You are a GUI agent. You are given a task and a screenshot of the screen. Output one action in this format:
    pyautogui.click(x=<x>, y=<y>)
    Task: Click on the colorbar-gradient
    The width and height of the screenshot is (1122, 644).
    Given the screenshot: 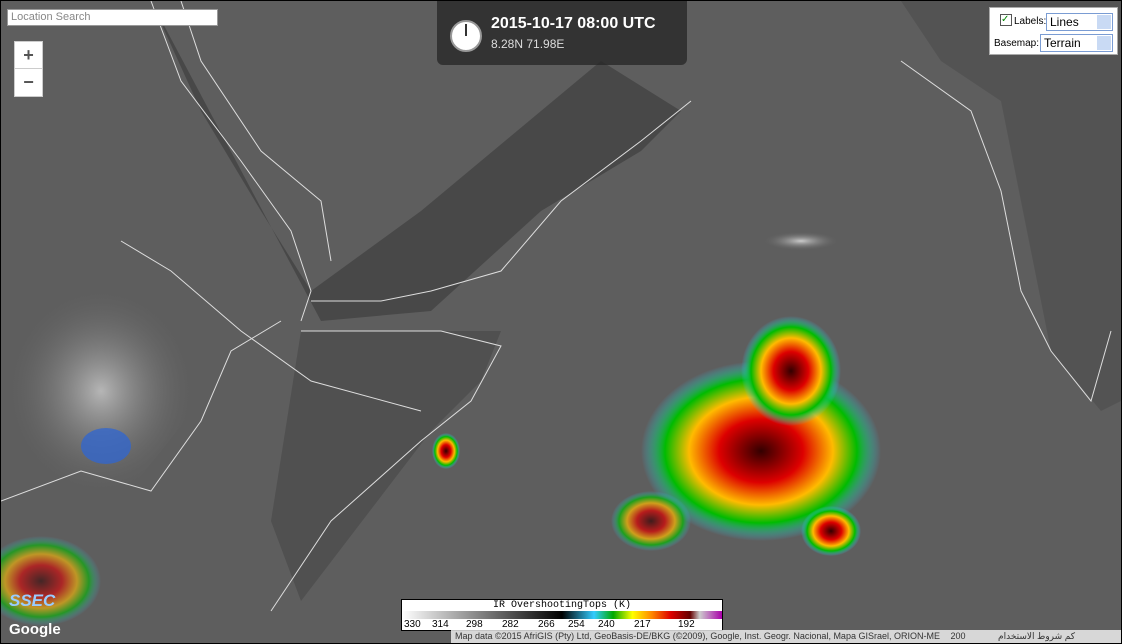 What is the action you would take?
    pyautogui.click(x=562, y=615)
    